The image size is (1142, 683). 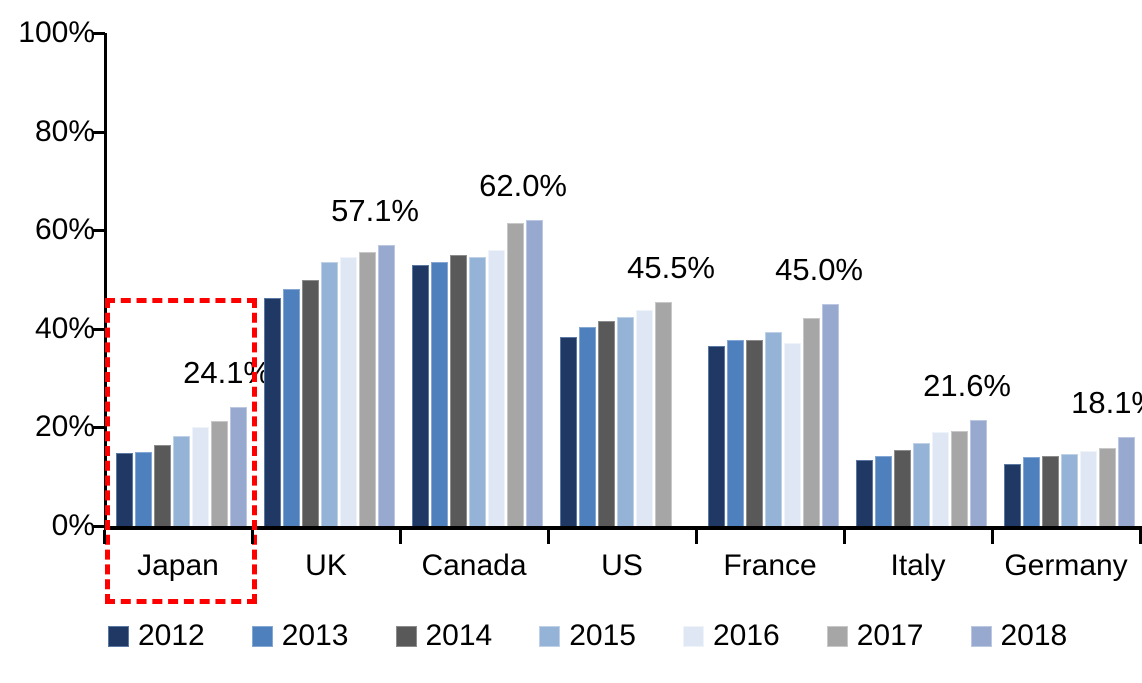 I want to click on legend-item-2017: 2017, so click(x=875, y=635).